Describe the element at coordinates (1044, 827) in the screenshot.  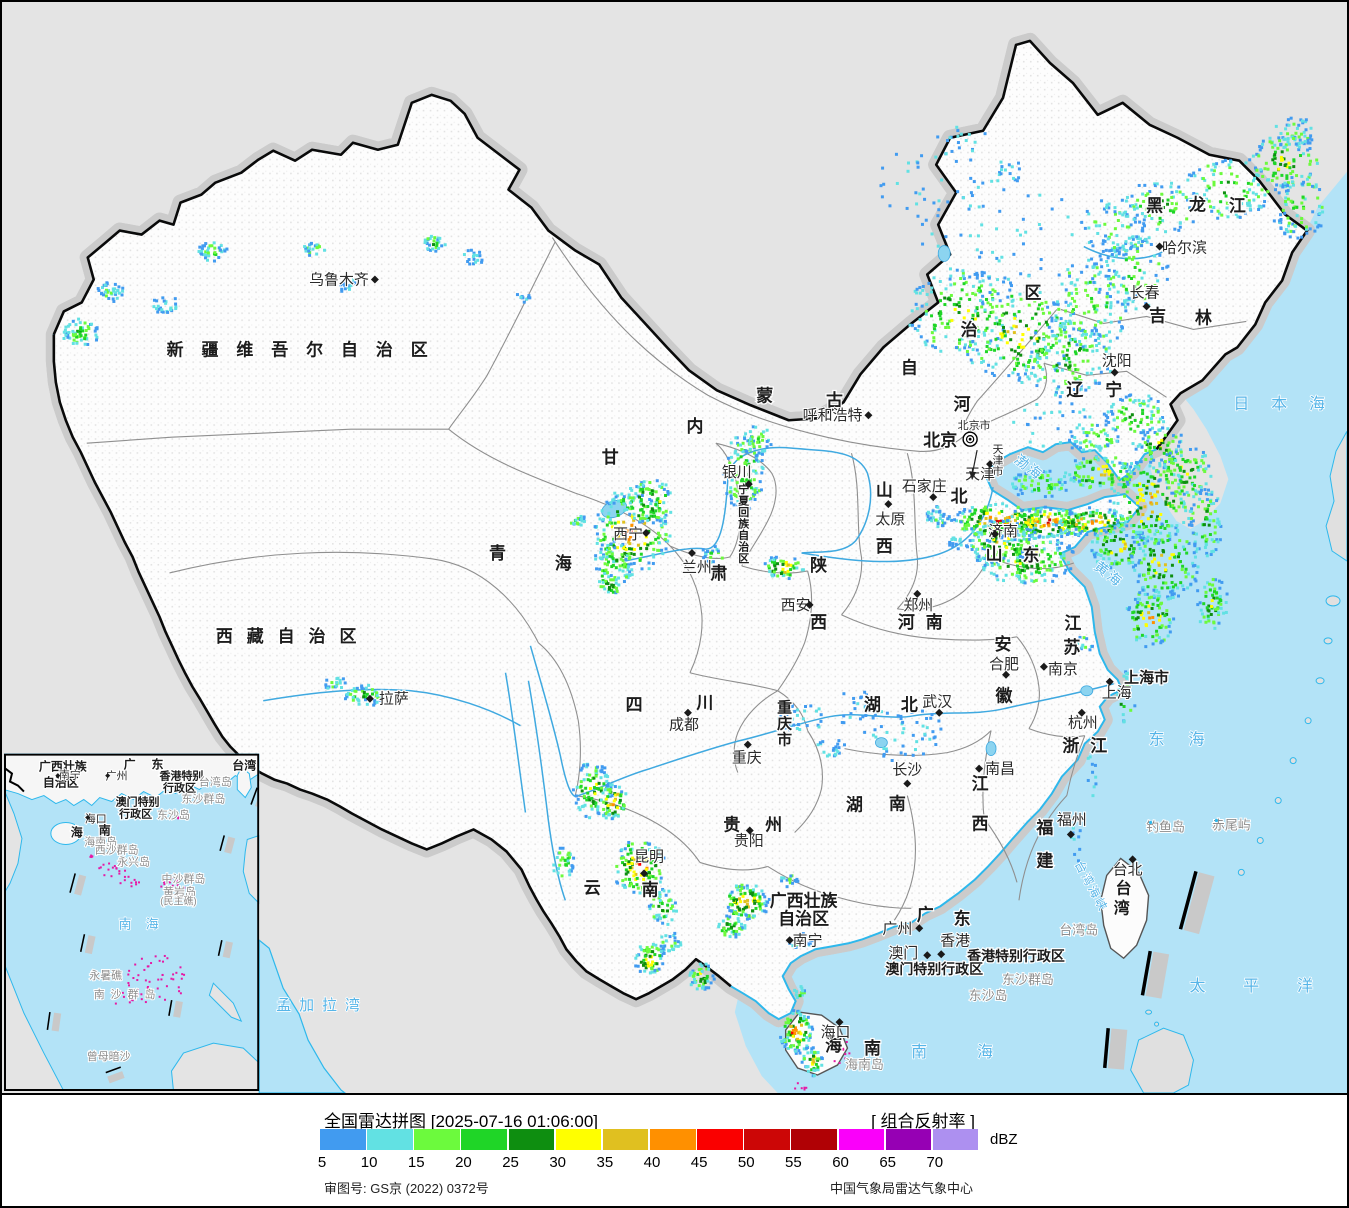
I see `province-label: 福` at that location.